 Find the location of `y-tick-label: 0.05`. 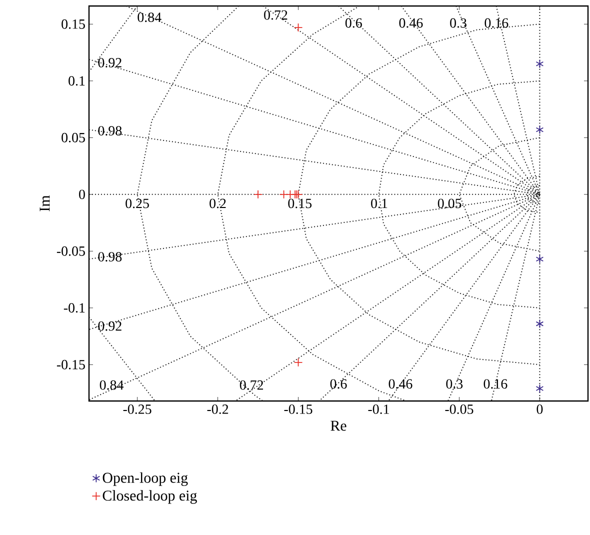

y-tick-label: 0.05 is located at coordinates (73, 137).